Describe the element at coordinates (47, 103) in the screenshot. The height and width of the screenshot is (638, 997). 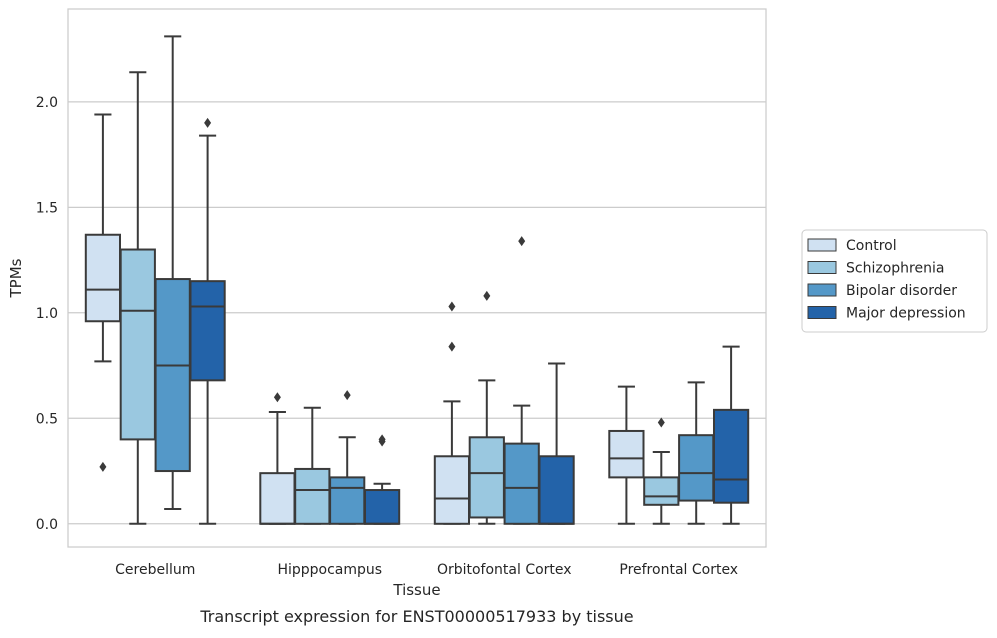
I see `y-tick-label: 2.0` at that location.